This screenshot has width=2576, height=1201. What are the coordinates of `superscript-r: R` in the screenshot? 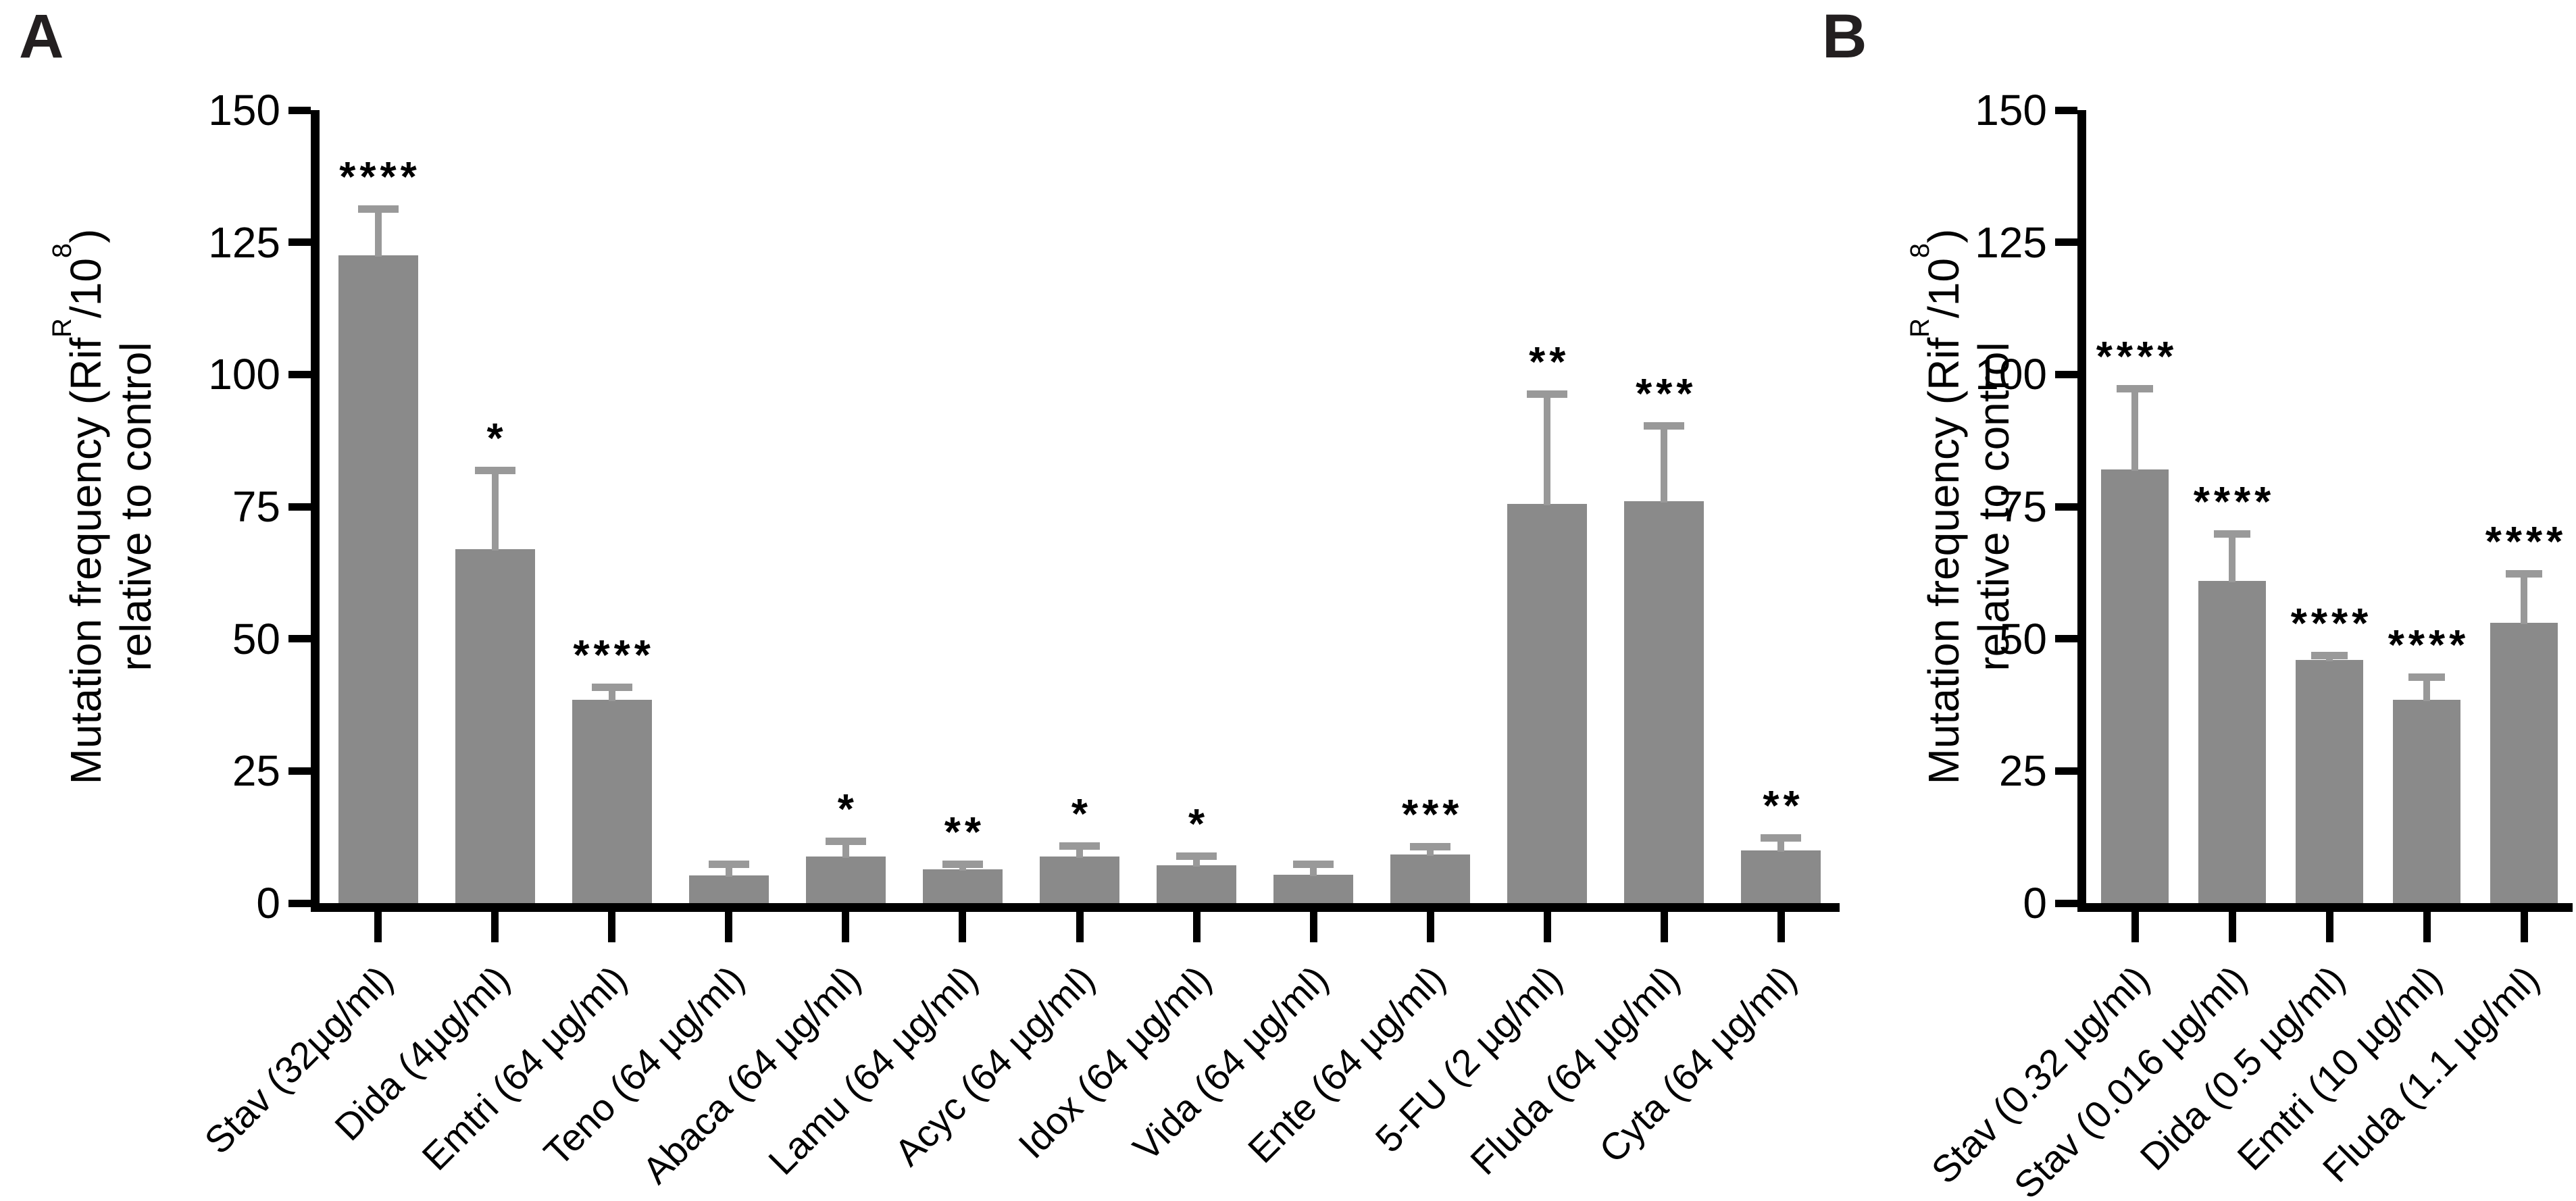 It's located at (62, 328).